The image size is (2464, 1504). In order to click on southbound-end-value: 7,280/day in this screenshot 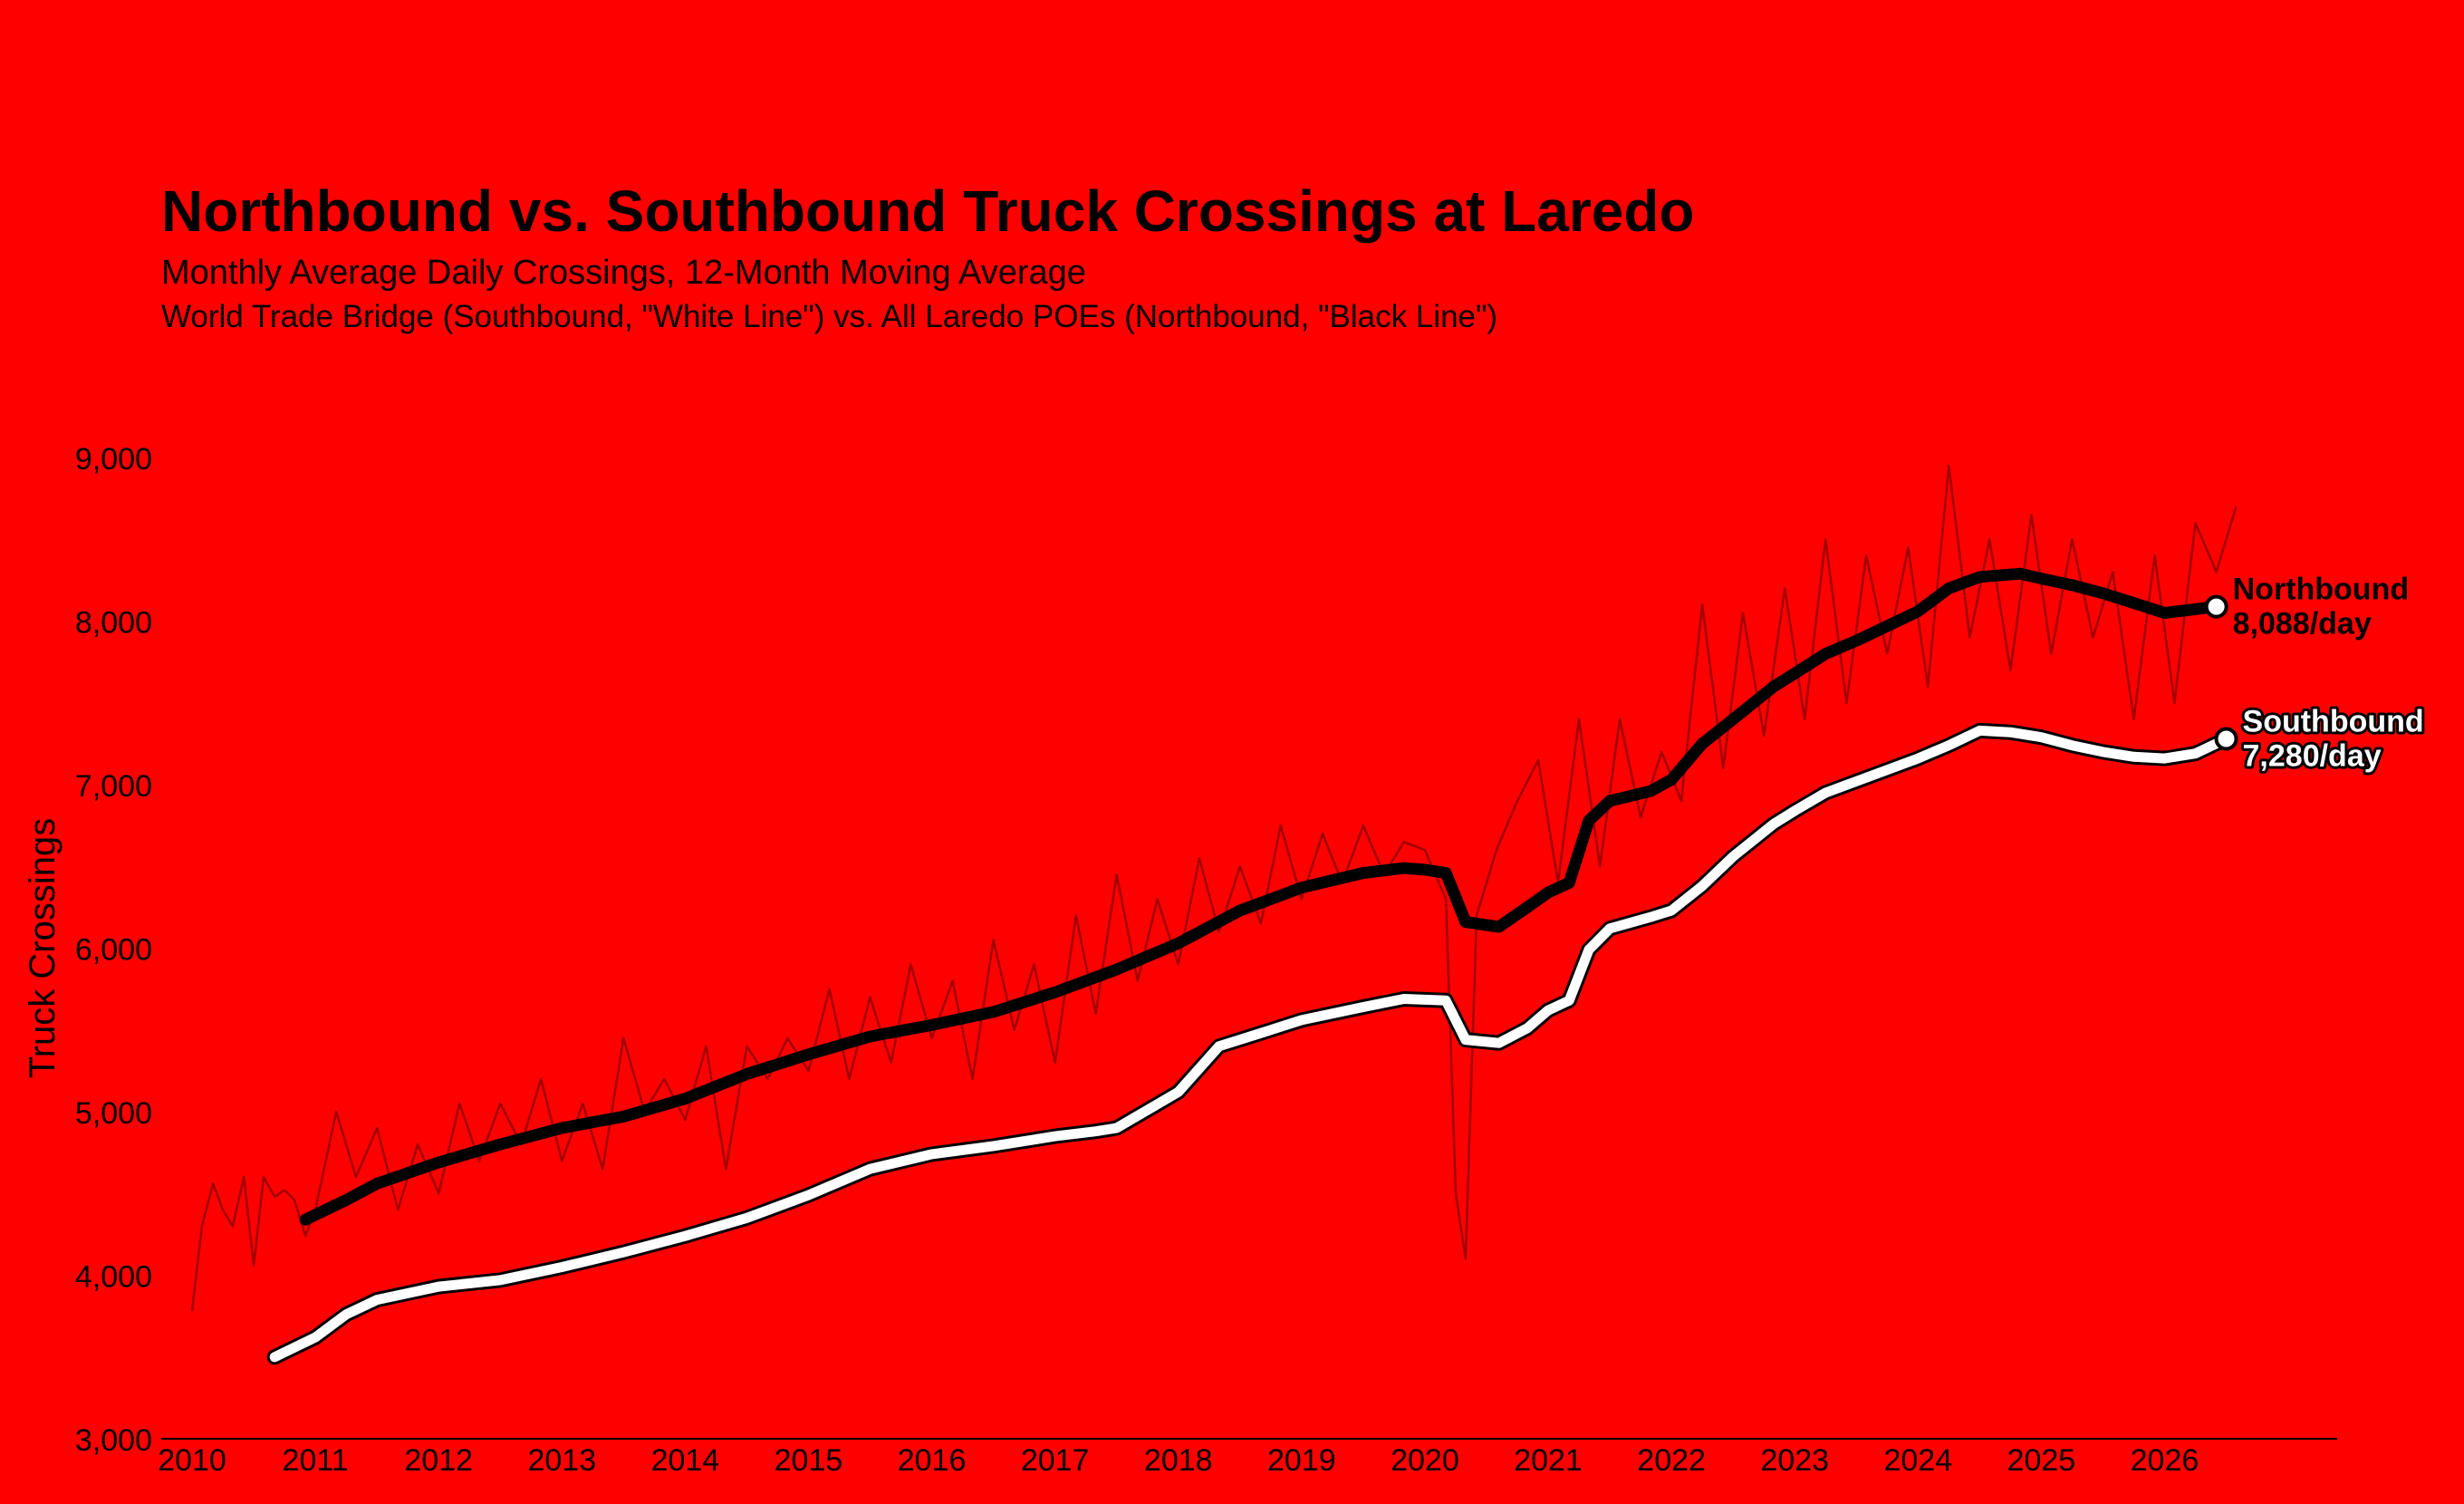, I will do `click(2312, 755)`.